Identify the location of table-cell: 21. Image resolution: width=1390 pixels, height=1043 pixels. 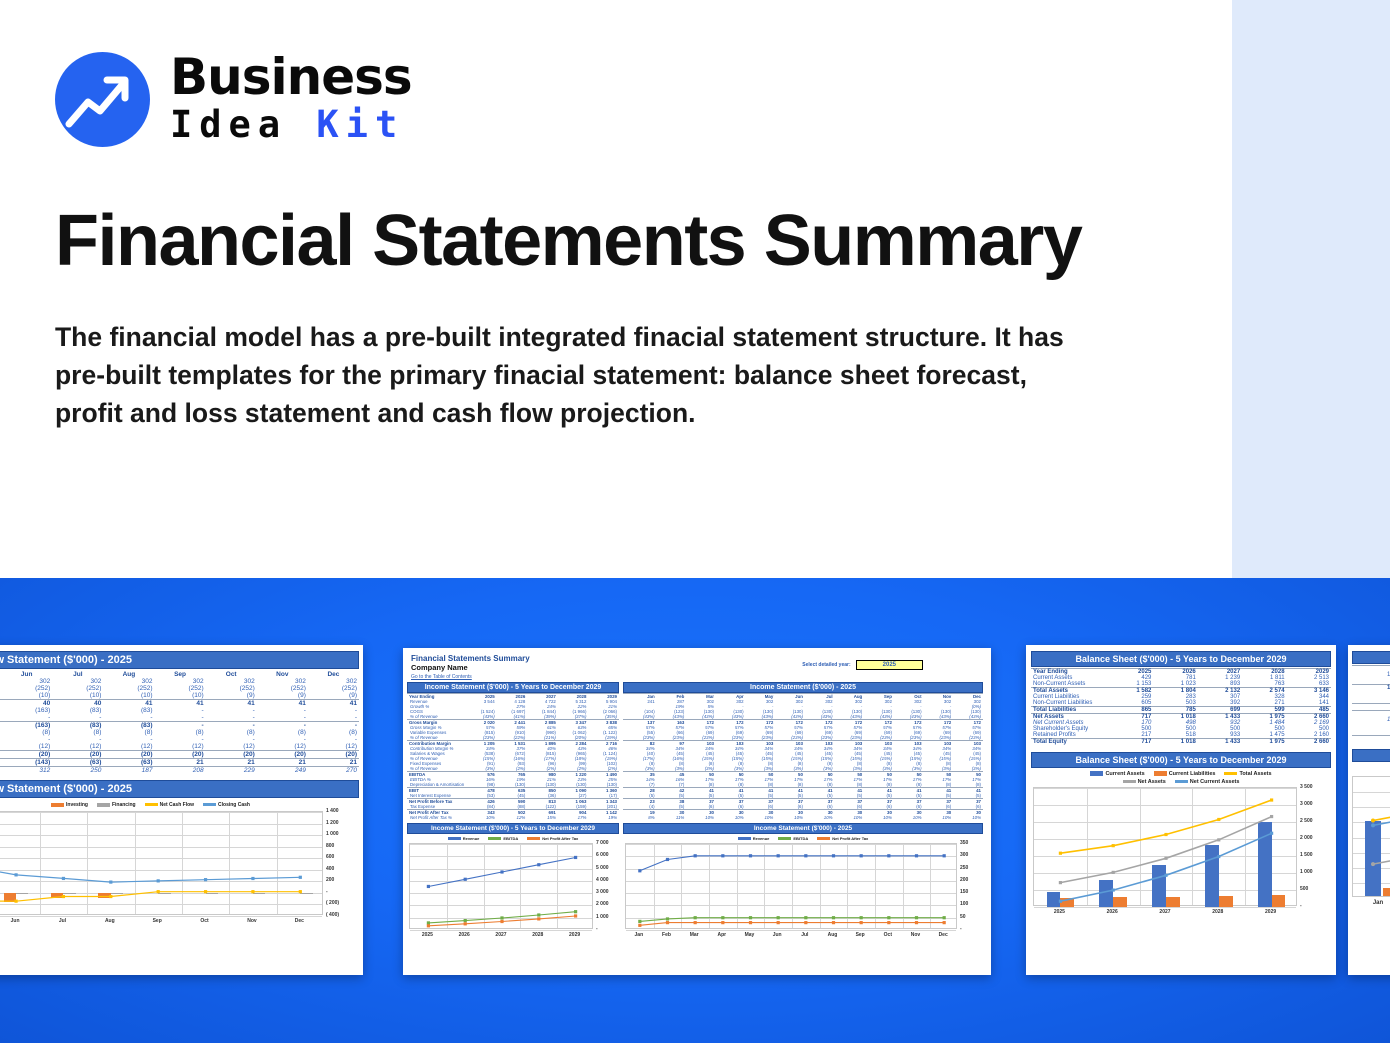
(231, 762).